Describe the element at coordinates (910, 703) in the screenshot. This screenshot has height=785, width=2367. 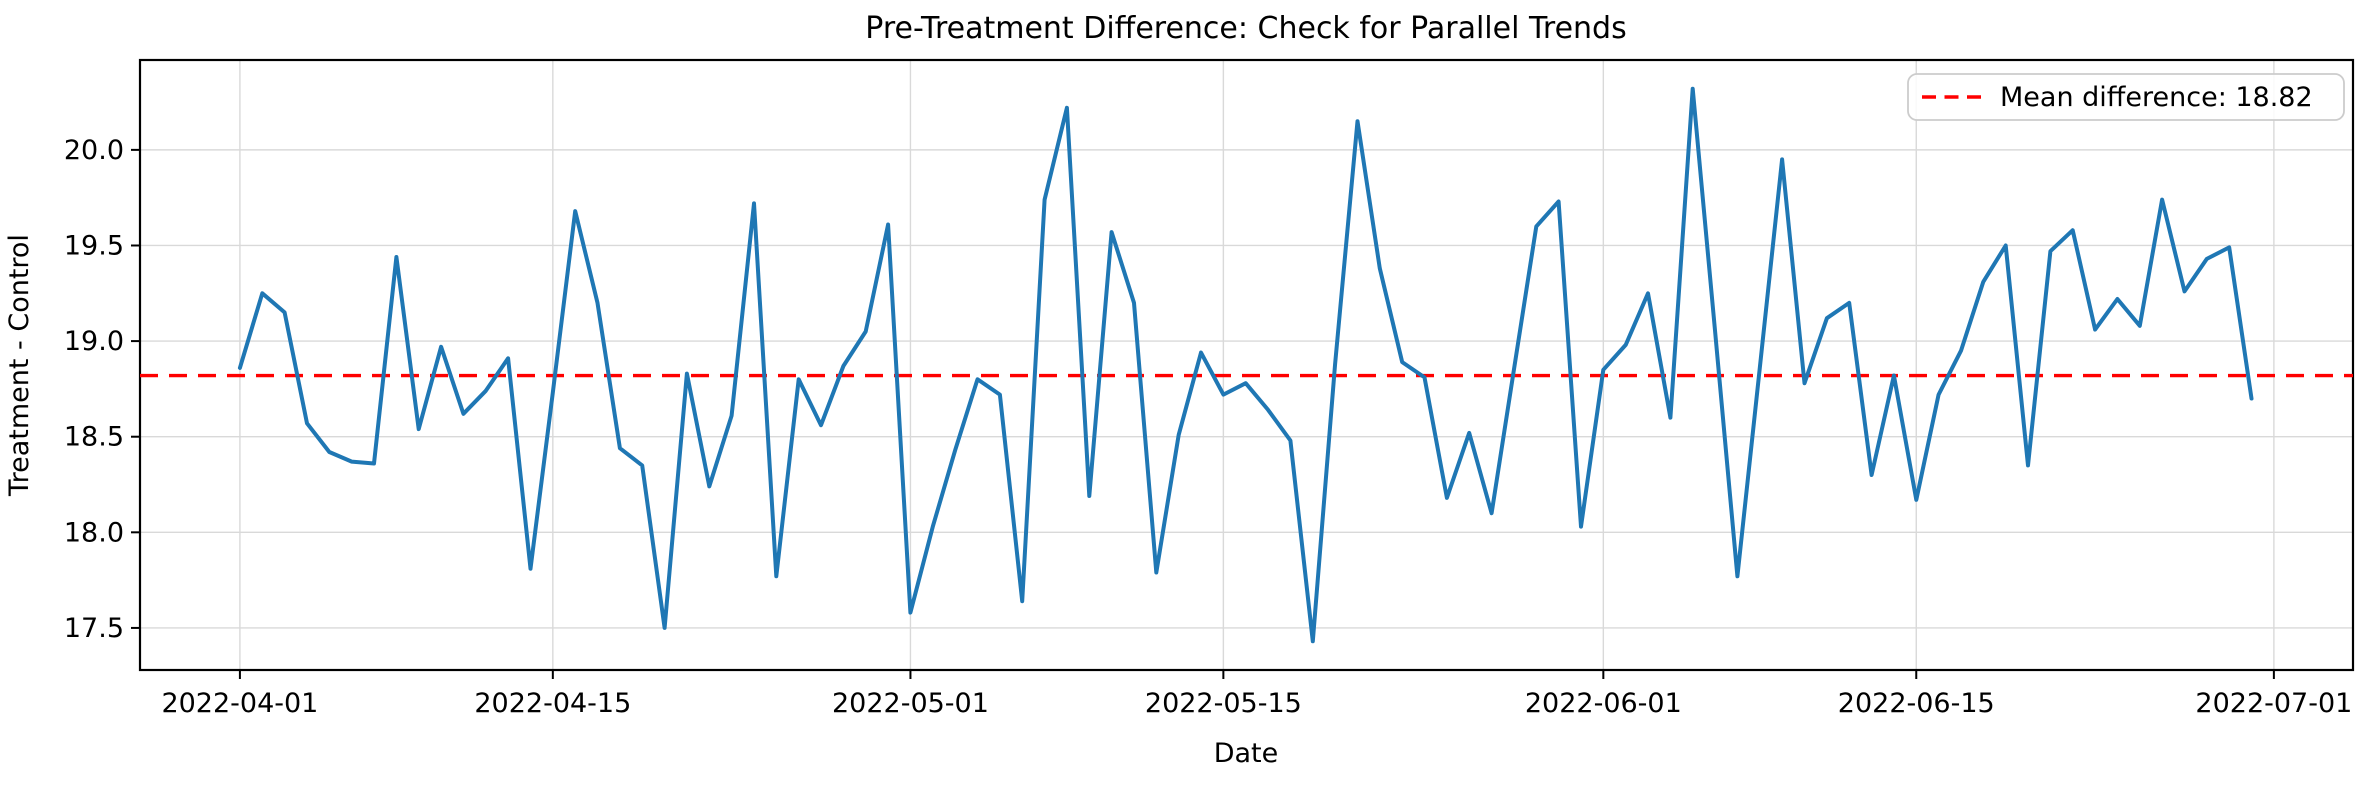
I see `x-tick-label: 2022-05-01` at that location.